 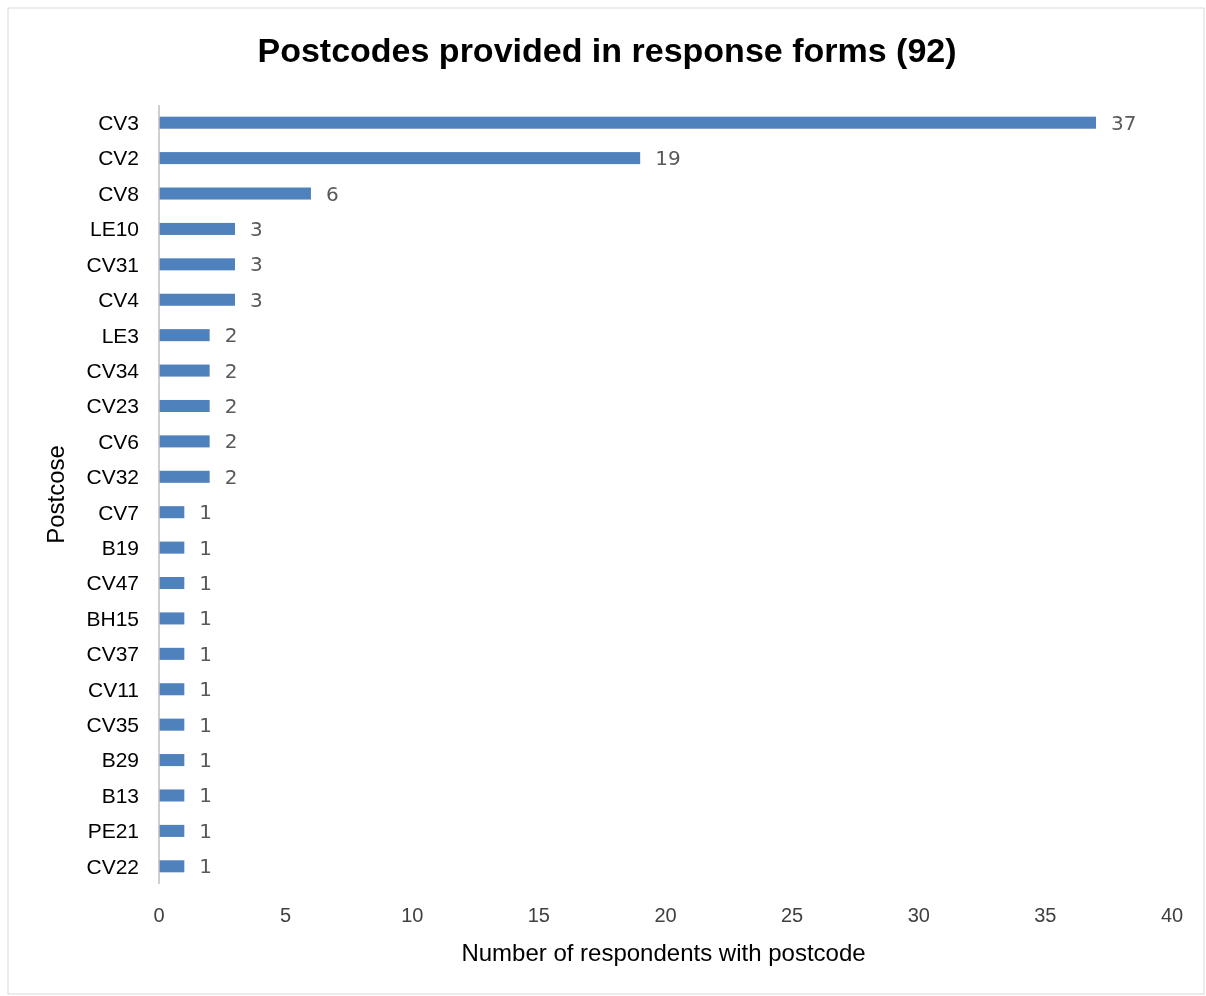 What do you see at coordinates (112, 406) in the screenshot?
I see `y-tick-label: CV23` at bounding box center [112, 406].